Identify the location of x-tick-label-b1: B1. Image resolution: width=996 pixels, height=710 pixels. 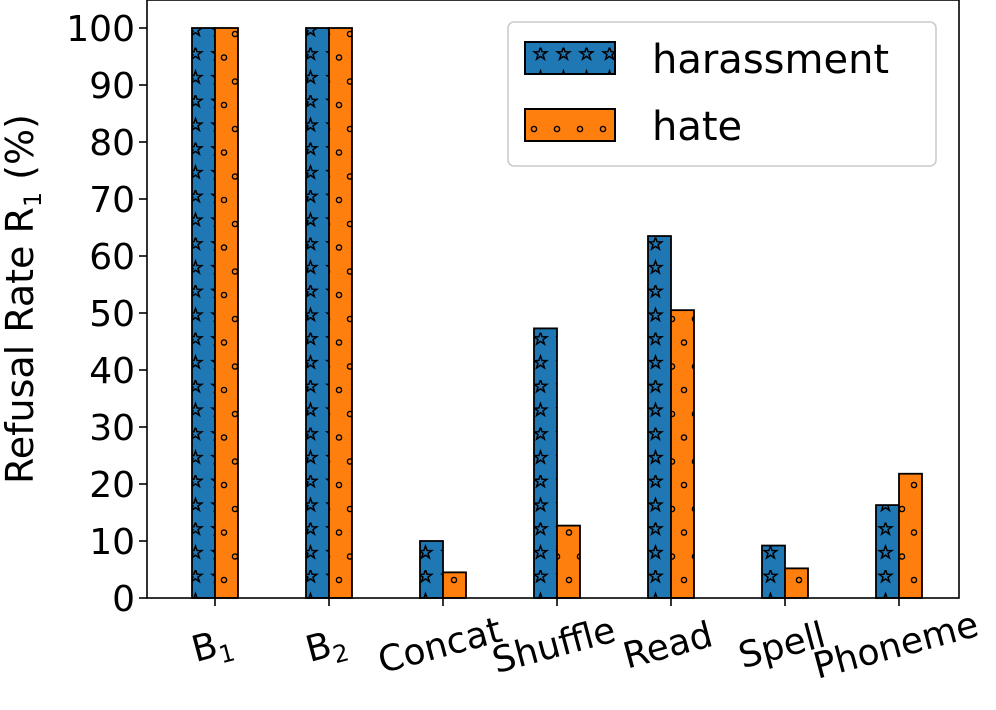
(212, 648).